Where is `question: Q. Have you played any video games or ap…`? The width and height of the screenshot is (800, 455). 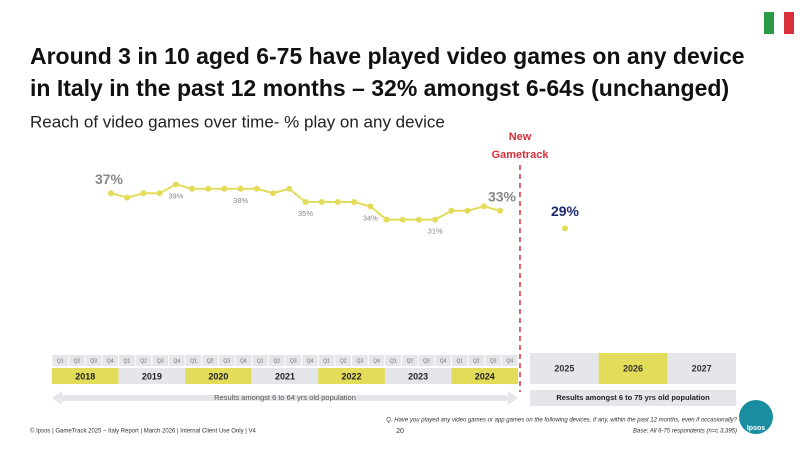 question: Q. Have you played any video games or ap… is located at coordinates (561, 421).